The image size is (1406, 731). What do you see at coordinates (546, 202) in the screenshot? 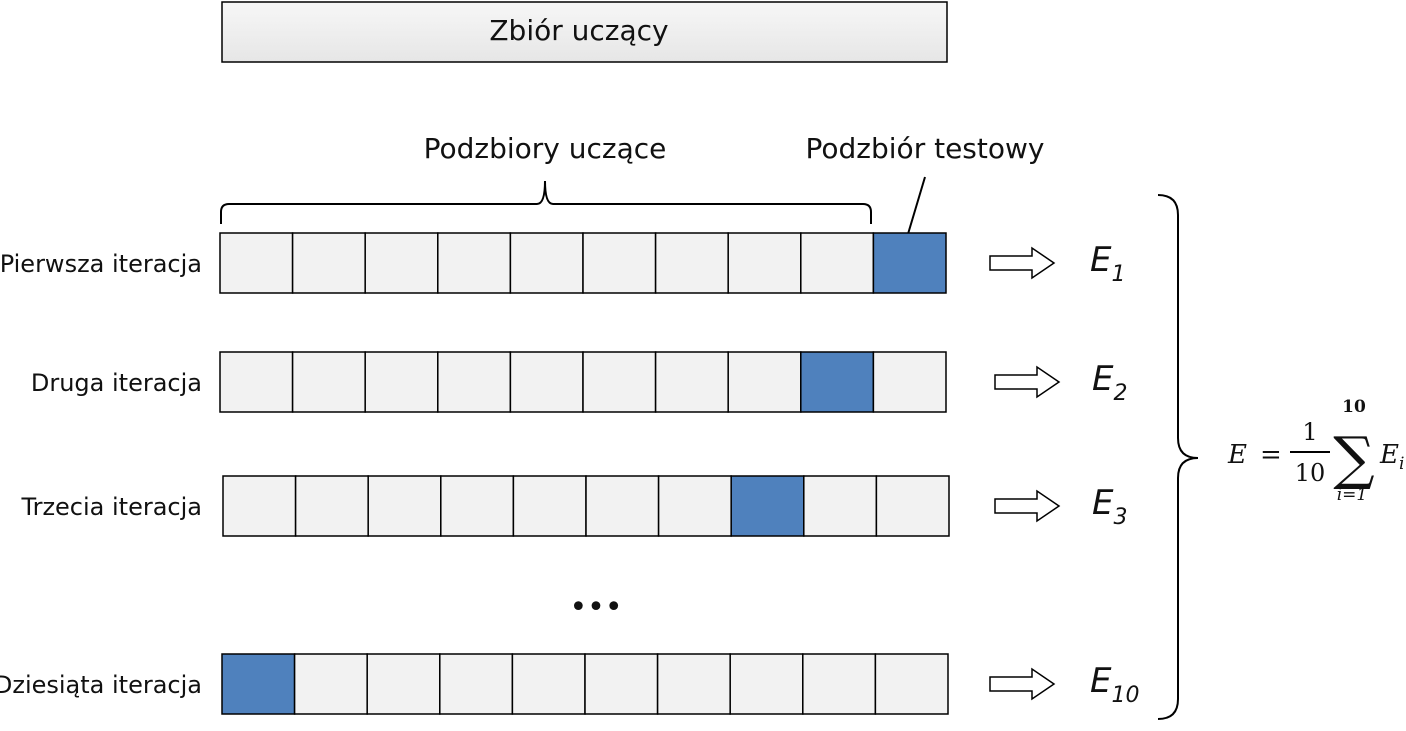
I see `training-subsets-bracket` at bounding box center [546, 202].